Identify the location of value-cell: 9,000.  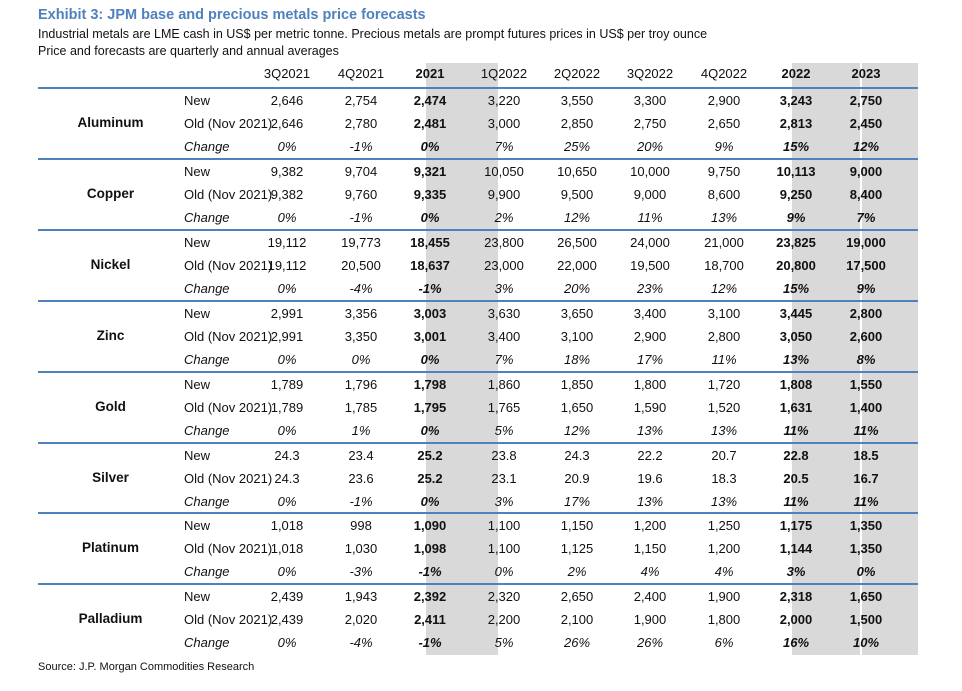
(650, 194).